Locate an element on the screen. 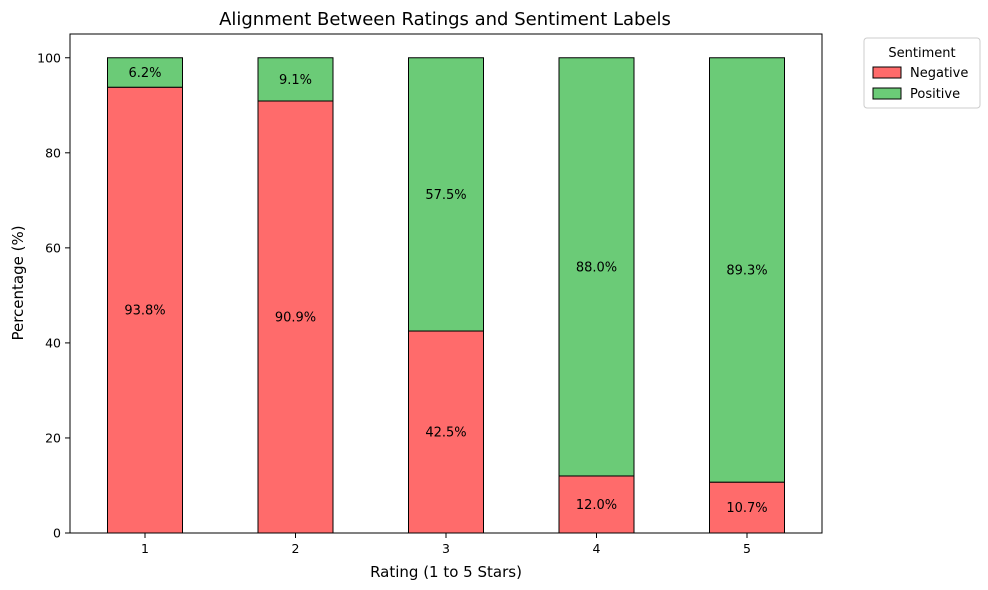 The height and width of the screenshot is (590, 988). legend-swatch-positive is located at coordinates (887, 93).